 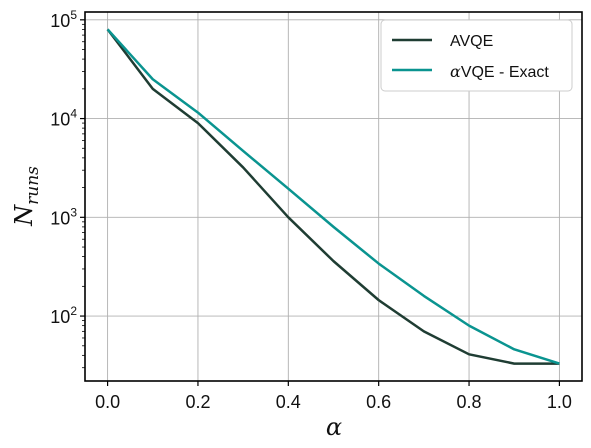 What do you see at coordinates (469, 402) in the screenshot?
I see `x-tick-label-4: 0.8` at bounding box center [469, 402].